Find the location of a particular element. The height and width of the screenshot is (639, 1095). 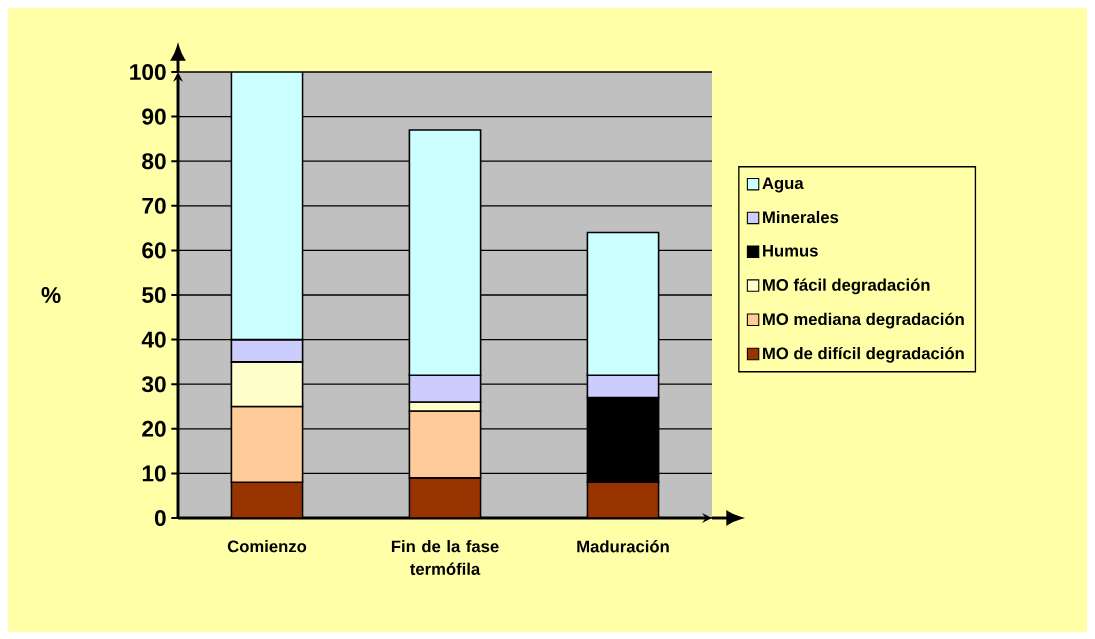

x-tick-label: Maduración is located at coordinates (623, 546).